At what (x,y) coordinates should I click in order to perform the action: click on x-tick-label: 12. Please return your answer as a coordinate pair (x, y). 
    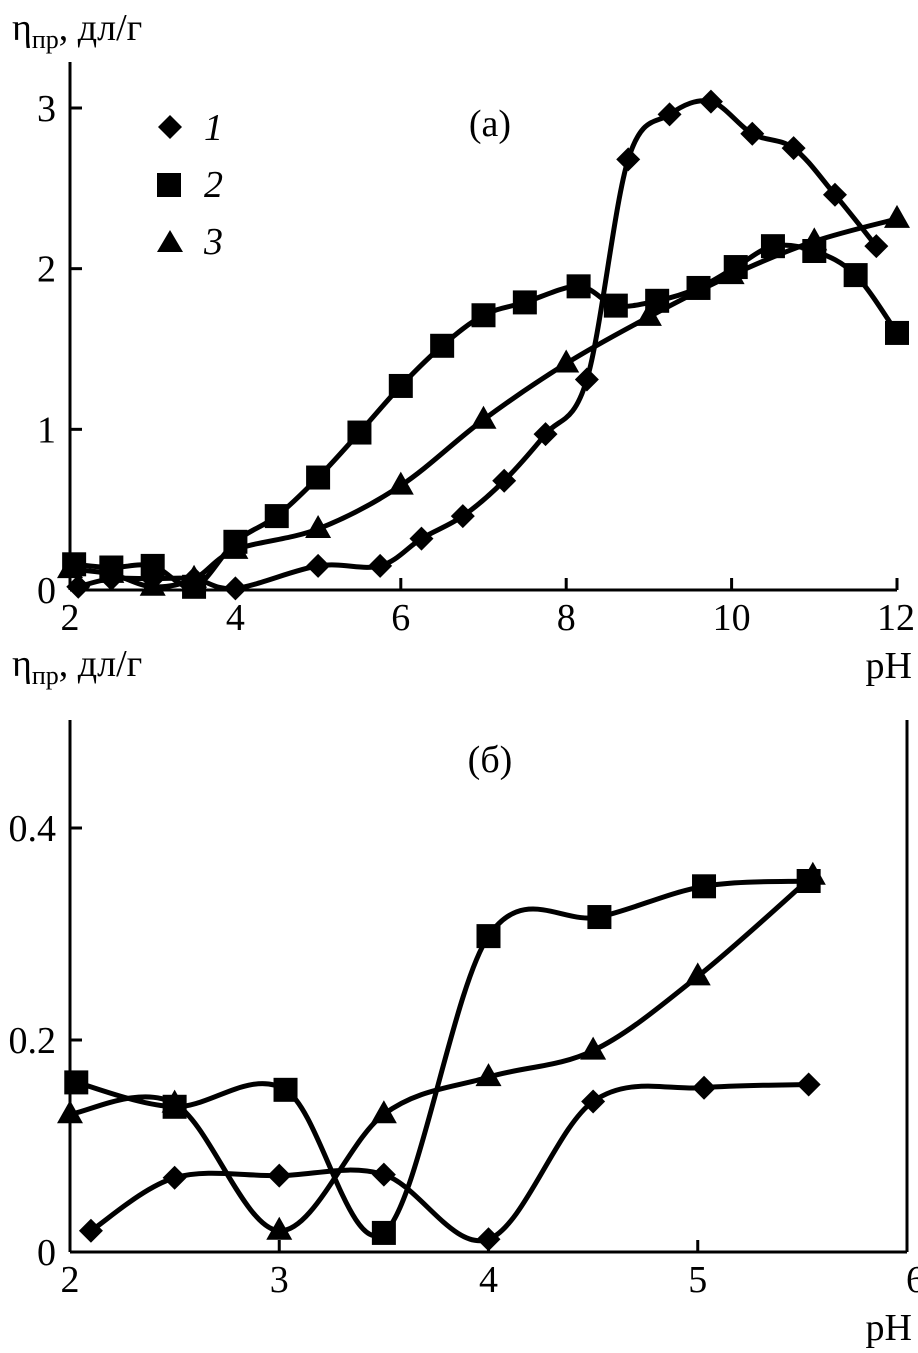
    Looking at the image, I should click on (896, 618).